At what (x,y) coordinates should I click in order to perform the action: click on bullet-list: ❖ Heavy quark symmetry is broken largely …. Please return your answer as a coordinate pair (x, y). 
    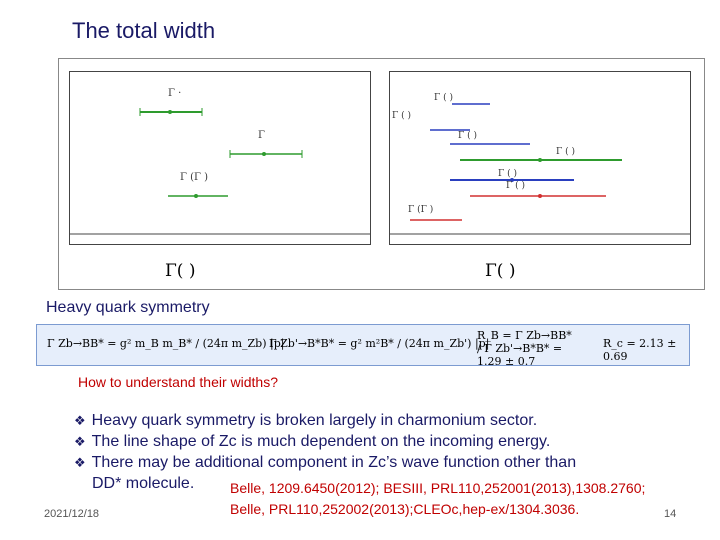
    Looking at the image, I should click on (394, 441).